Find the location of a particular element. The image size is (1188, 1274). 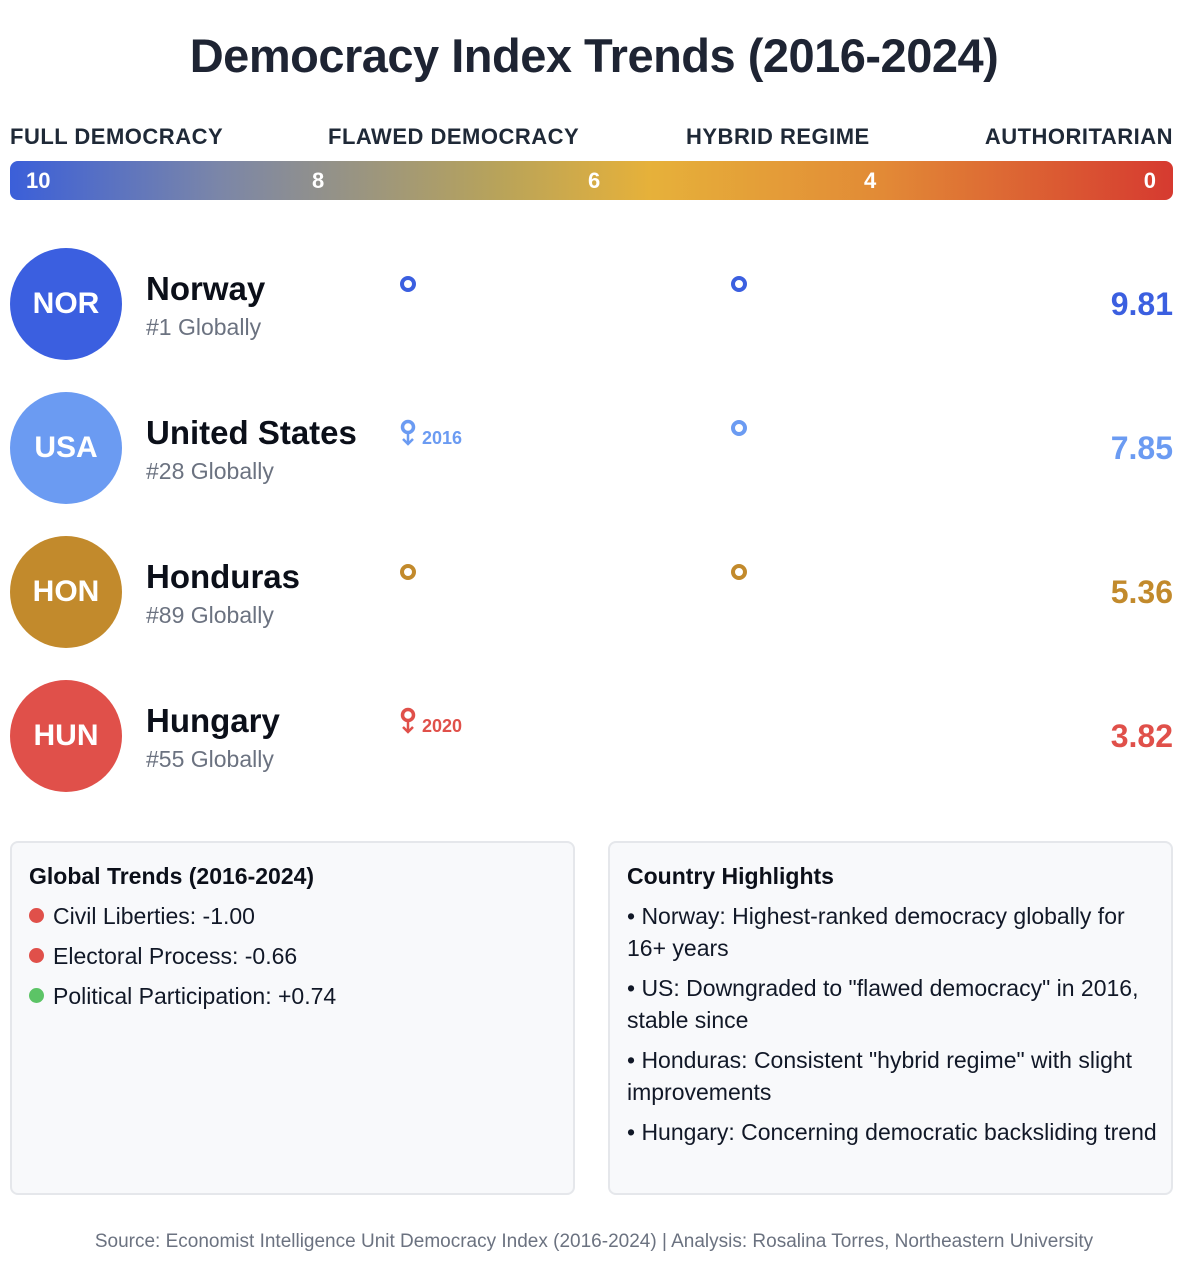

country-badge: HON is located at coordinates (66, 592).